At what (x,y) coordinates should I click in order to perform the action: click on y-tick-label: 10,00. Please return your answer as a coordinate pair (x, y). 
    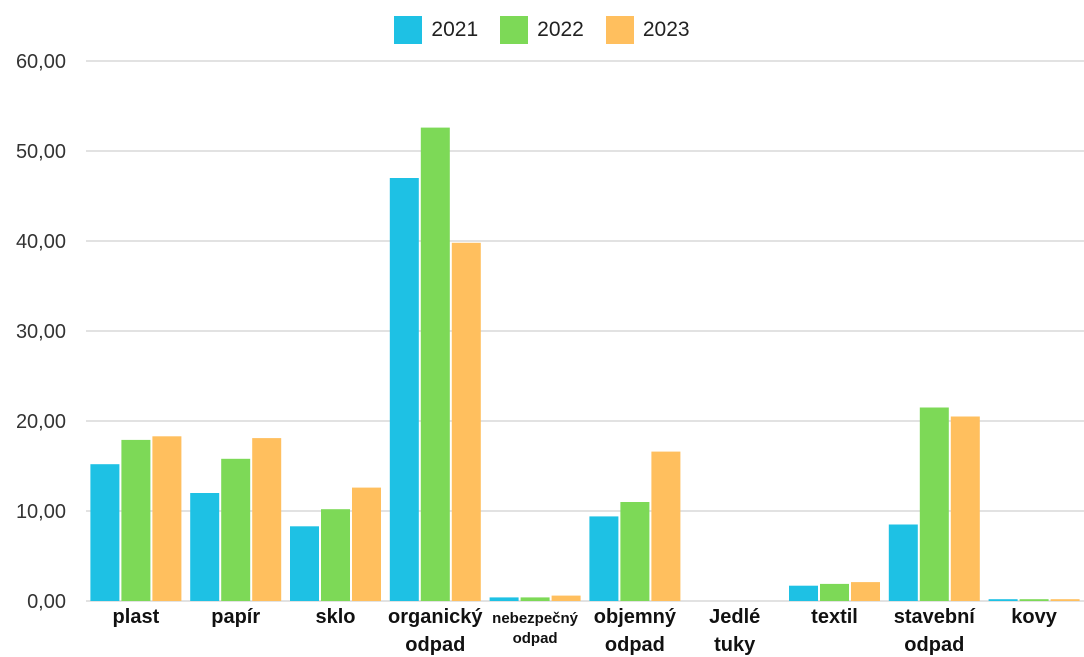
    Looking at the image, I should click on (41, 512).